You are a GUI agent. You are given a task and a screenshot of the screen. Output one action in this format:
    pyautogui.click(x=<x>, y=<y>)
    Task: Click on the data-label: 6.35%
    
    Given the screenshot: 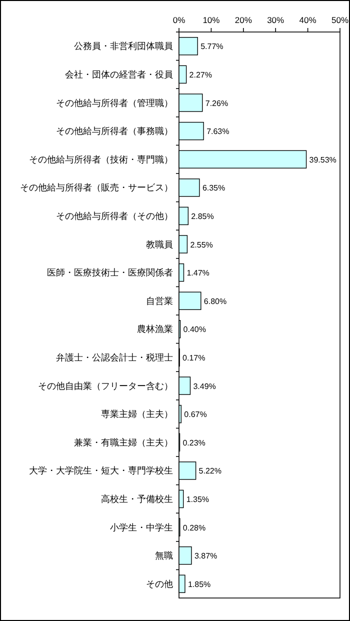 What is the action you would take?
    pyautogui.click(x=214, y=188)
    